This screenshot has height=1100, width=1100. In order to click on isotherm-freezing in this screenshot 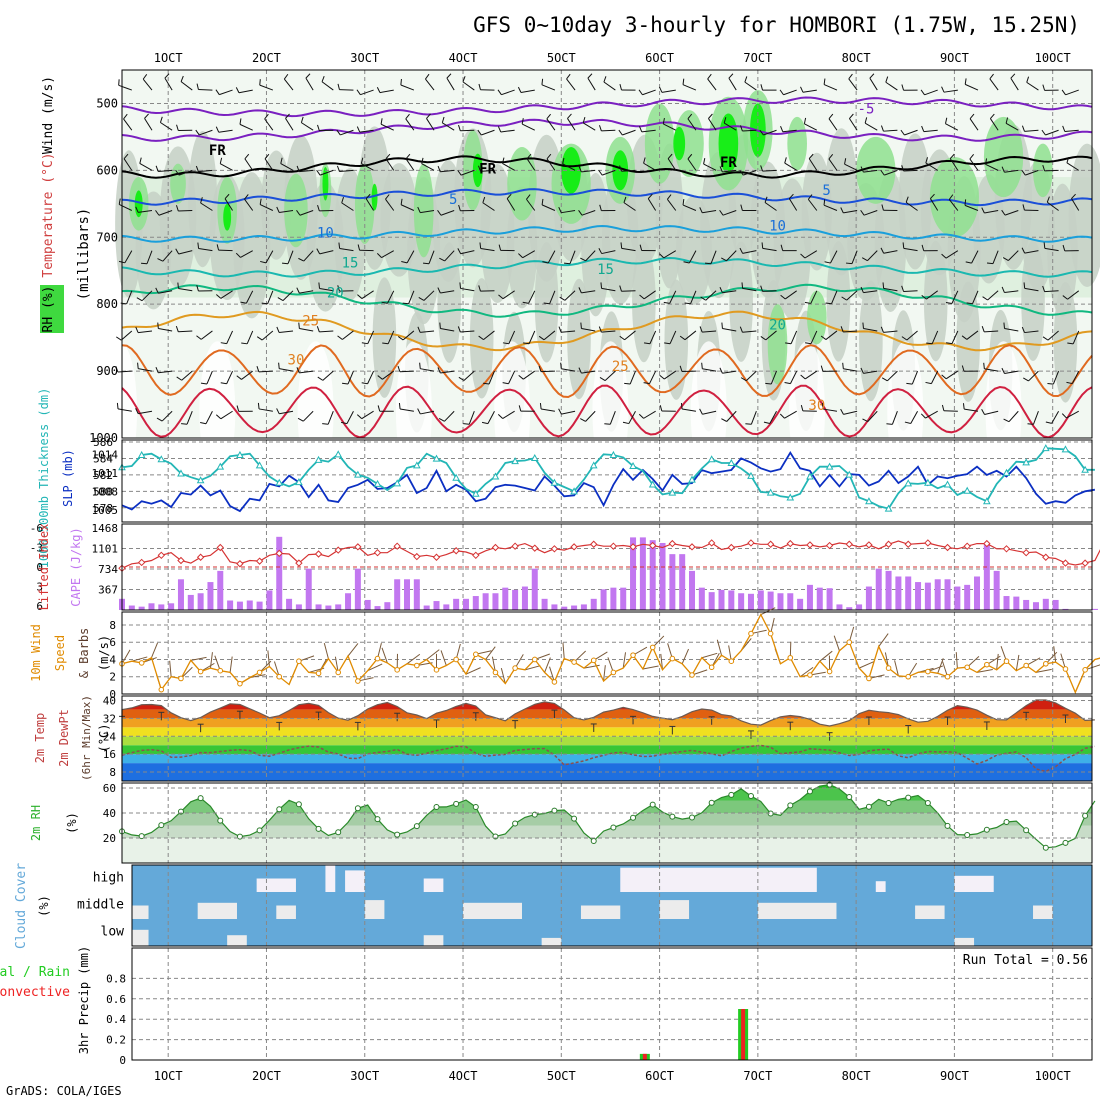, I will do `click(607, 167)`.